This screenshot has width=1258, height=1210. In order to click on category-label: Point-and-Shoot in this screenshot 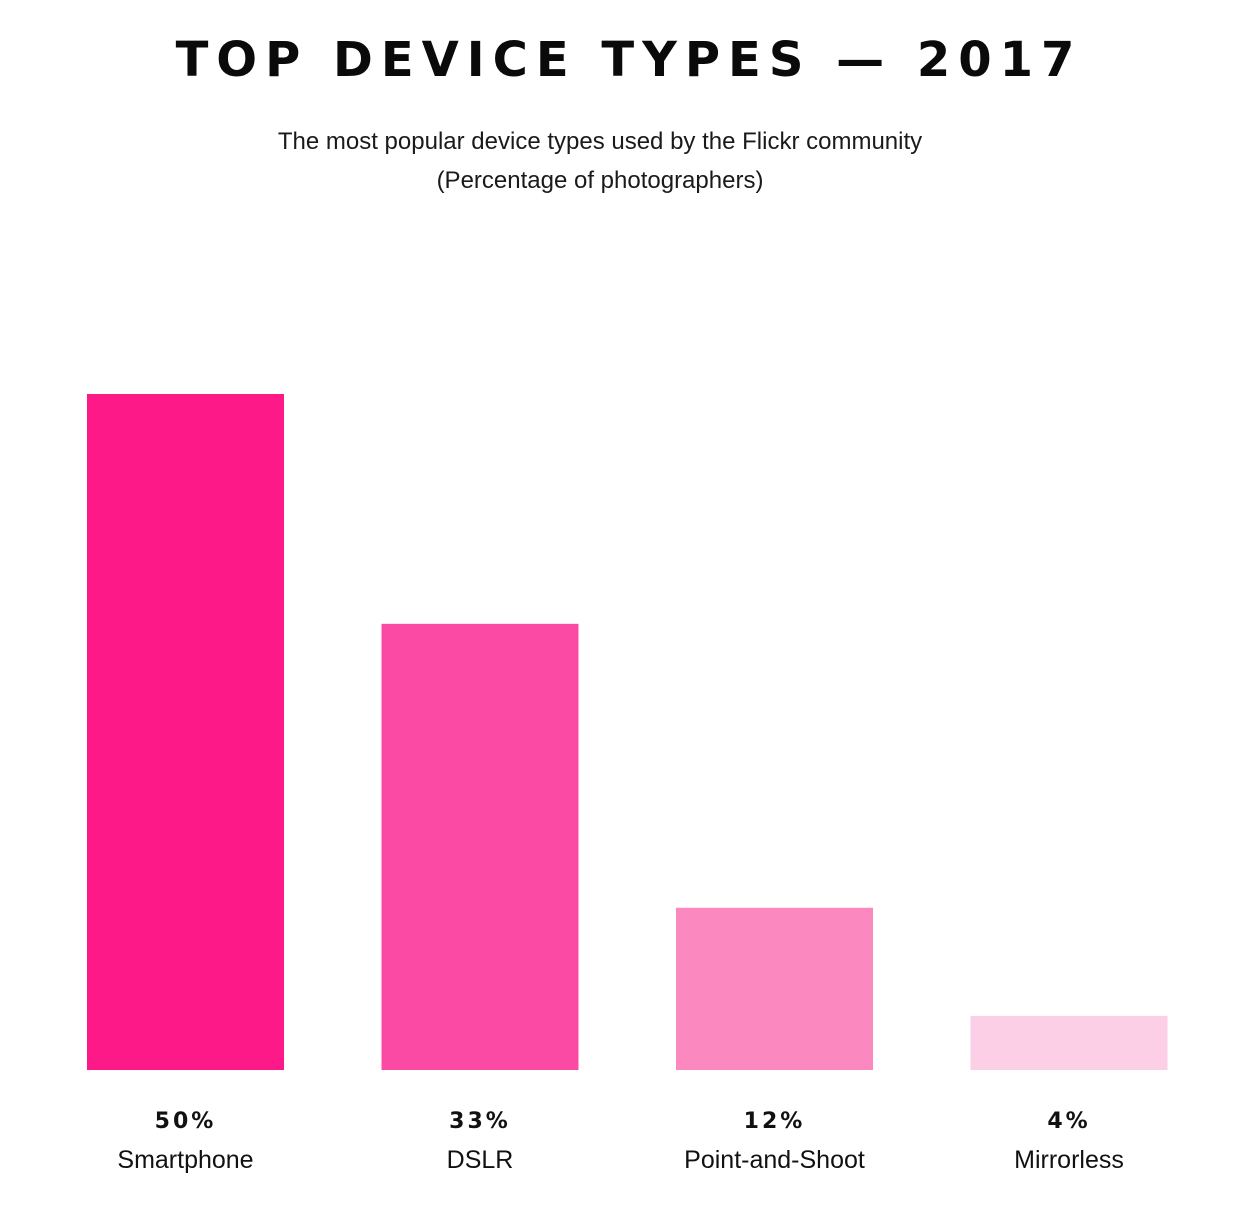, I will do `click(774, 1160)`.